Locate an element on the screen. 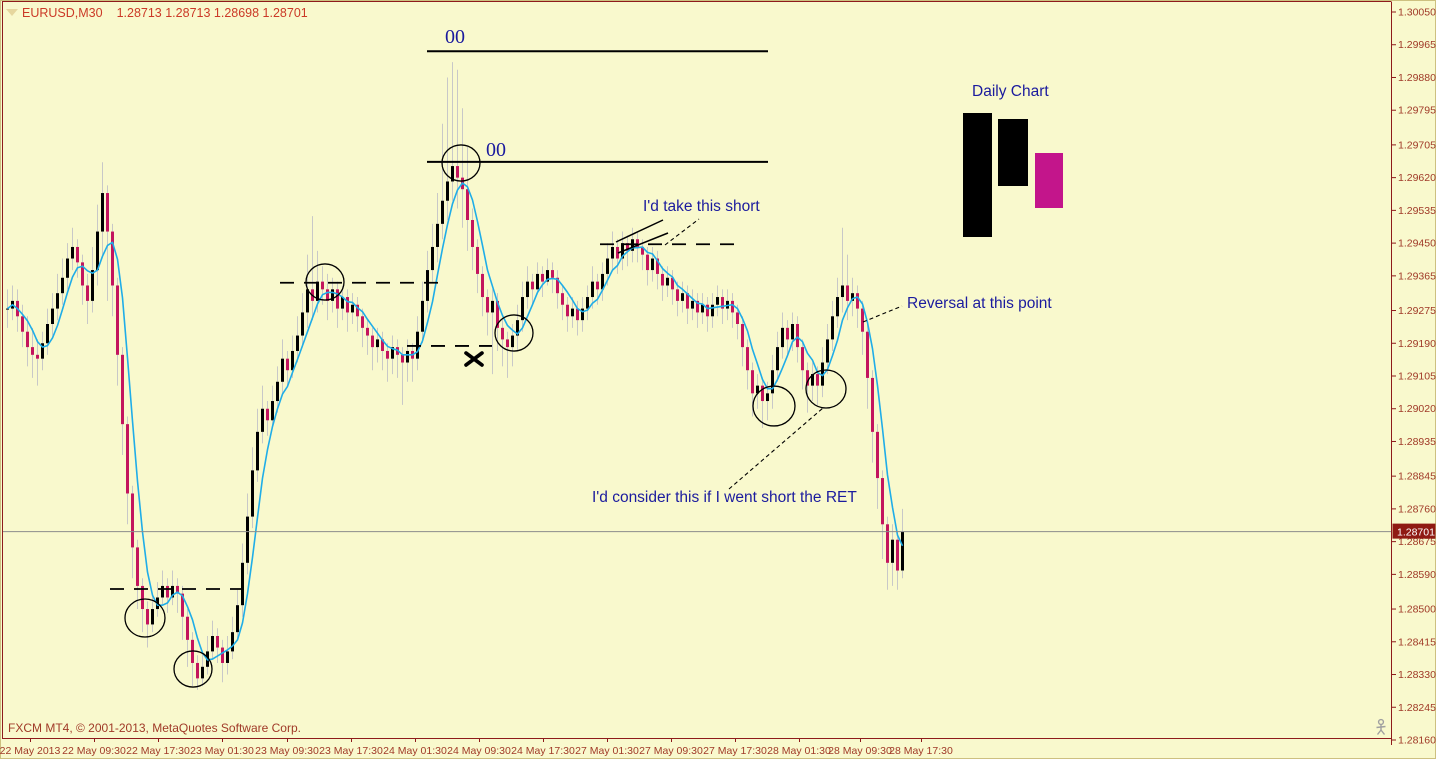 The height and width of the screenshot is (759, 1436). price-label: 1.29450 is located at coordinates (1417, 244).